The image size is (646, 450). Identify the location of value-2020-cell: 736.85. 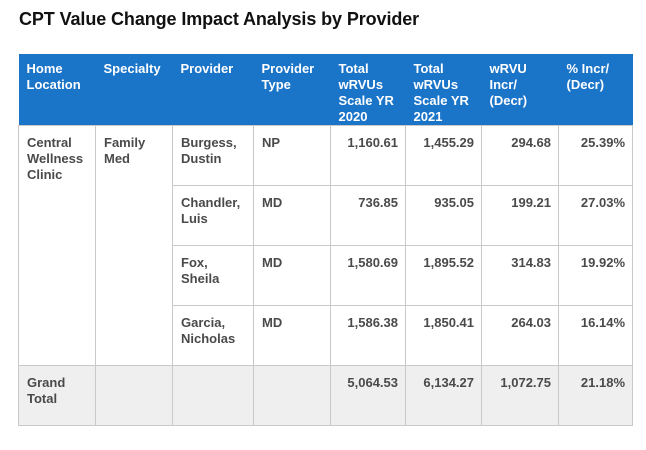
(368, 215).